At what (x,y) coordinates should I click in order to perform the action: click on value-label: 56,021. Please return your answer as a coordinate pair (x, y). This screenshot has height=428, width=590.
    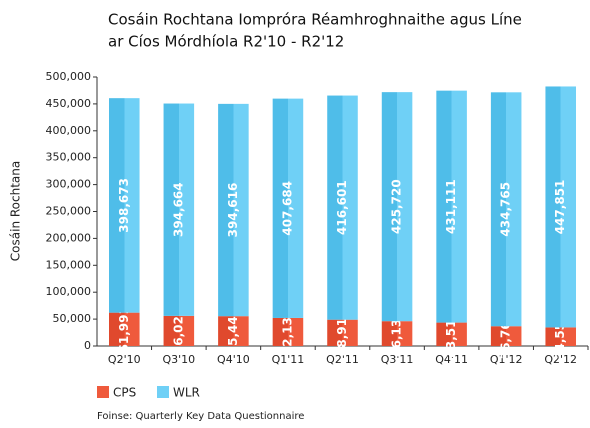
    Looking at the image, I should click on (178, 331).